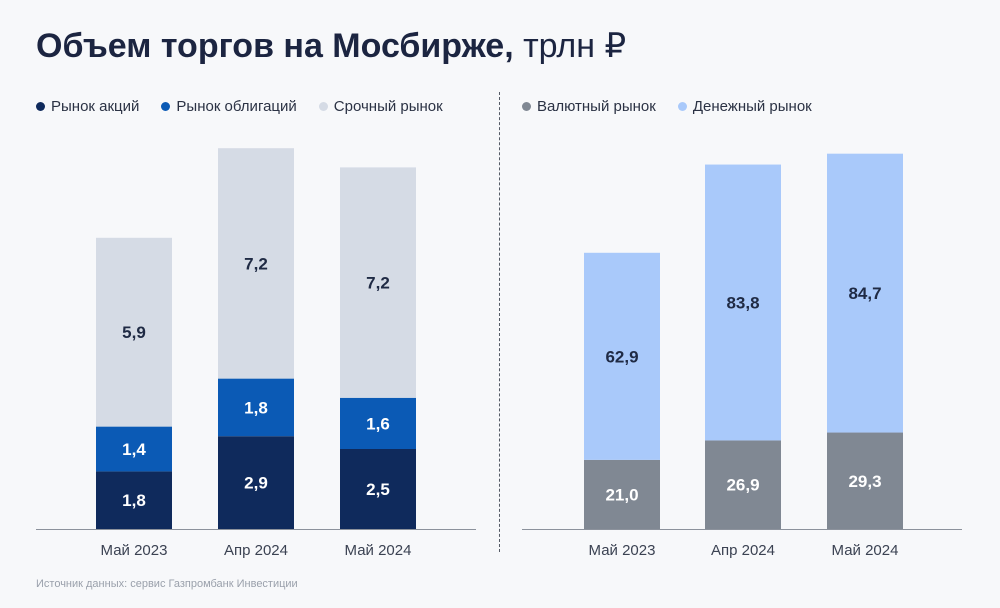 This screenshot has width=1000, height=608. I want to click on data-label: 1,4, so click(134, 449).